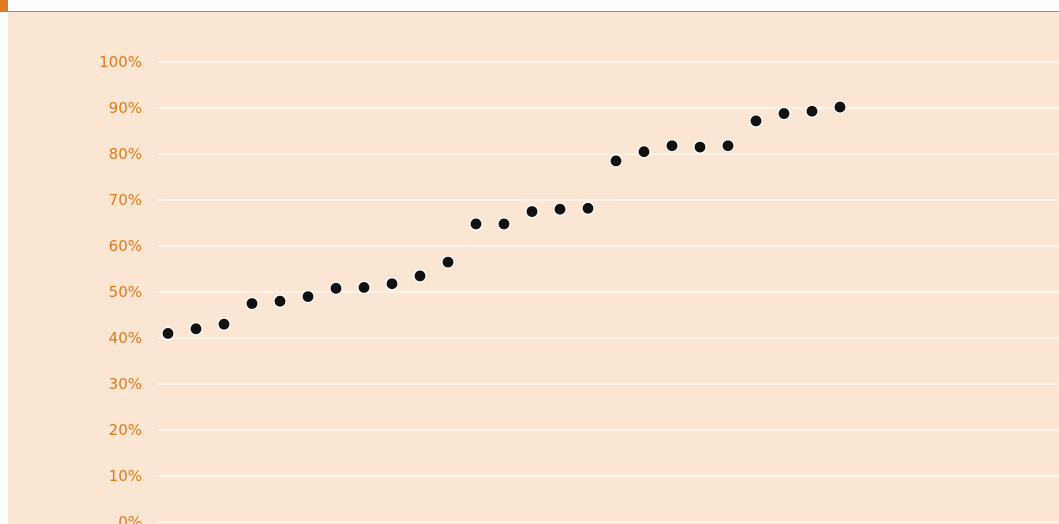  Describe the element at coordinates (4, 5) in the screenshot. I see `title-accent-marker` at that location.